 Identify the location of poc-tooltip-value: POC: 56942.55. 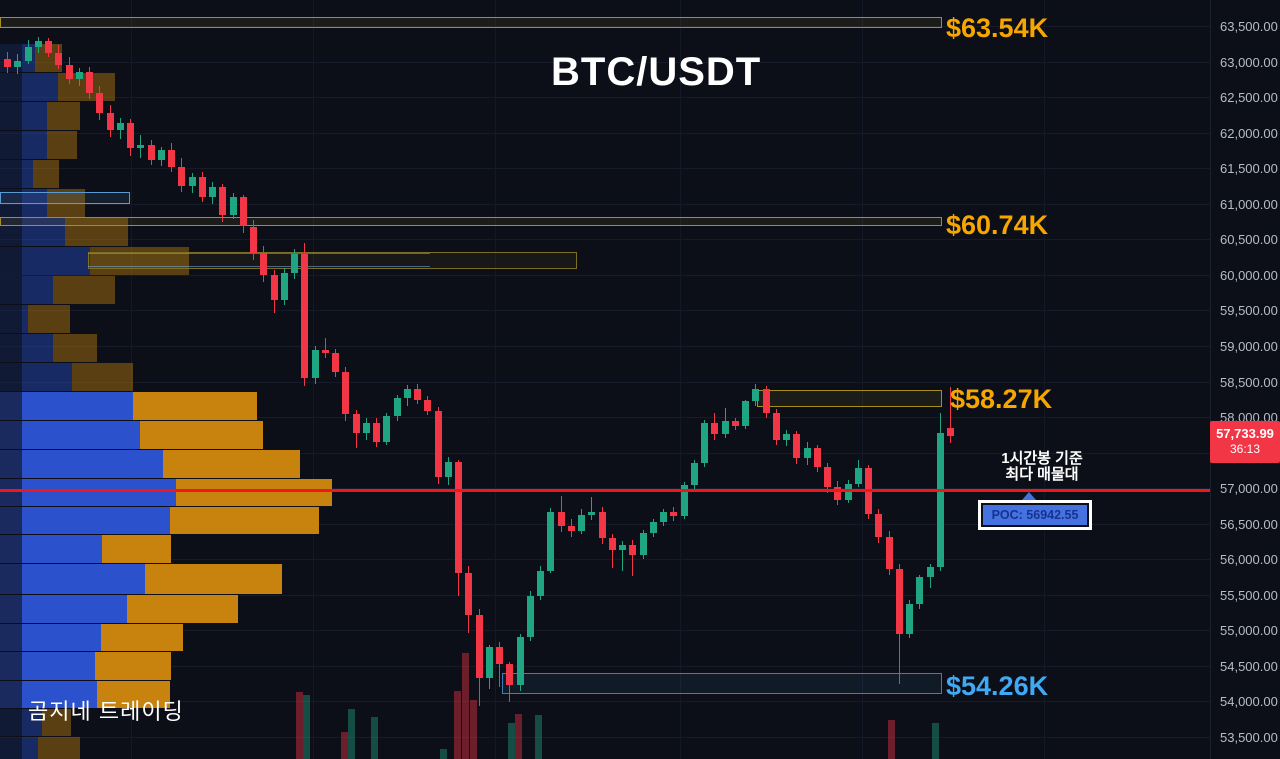
(1035, 515).